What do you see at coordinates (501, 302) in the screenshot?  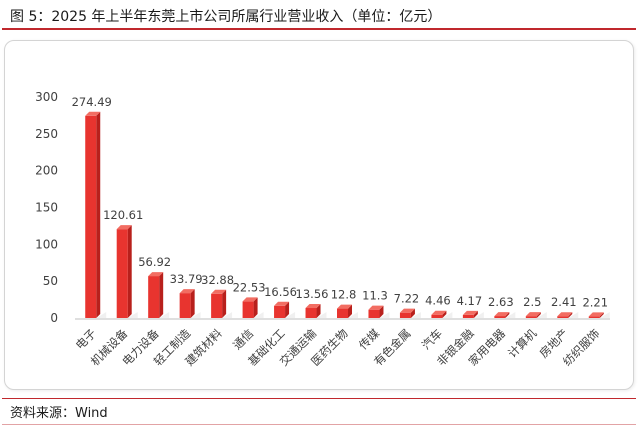 I see `data-label: 2.63` at bounding box center [501, 302].